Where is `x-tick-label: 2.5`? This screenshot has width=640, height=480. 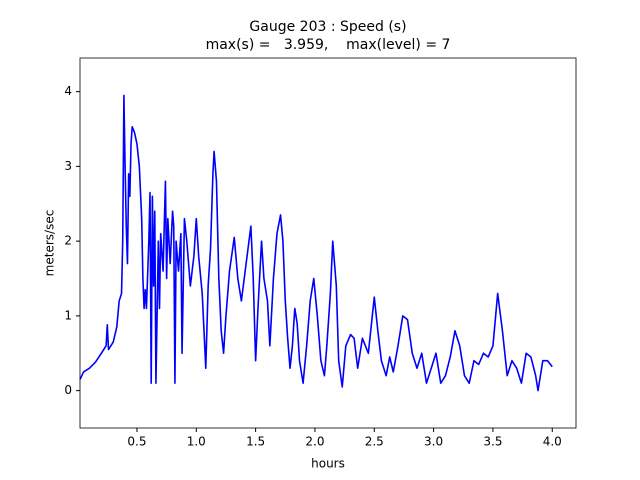
x-tick-label: 2.5 is located at coordinates (374, 442).